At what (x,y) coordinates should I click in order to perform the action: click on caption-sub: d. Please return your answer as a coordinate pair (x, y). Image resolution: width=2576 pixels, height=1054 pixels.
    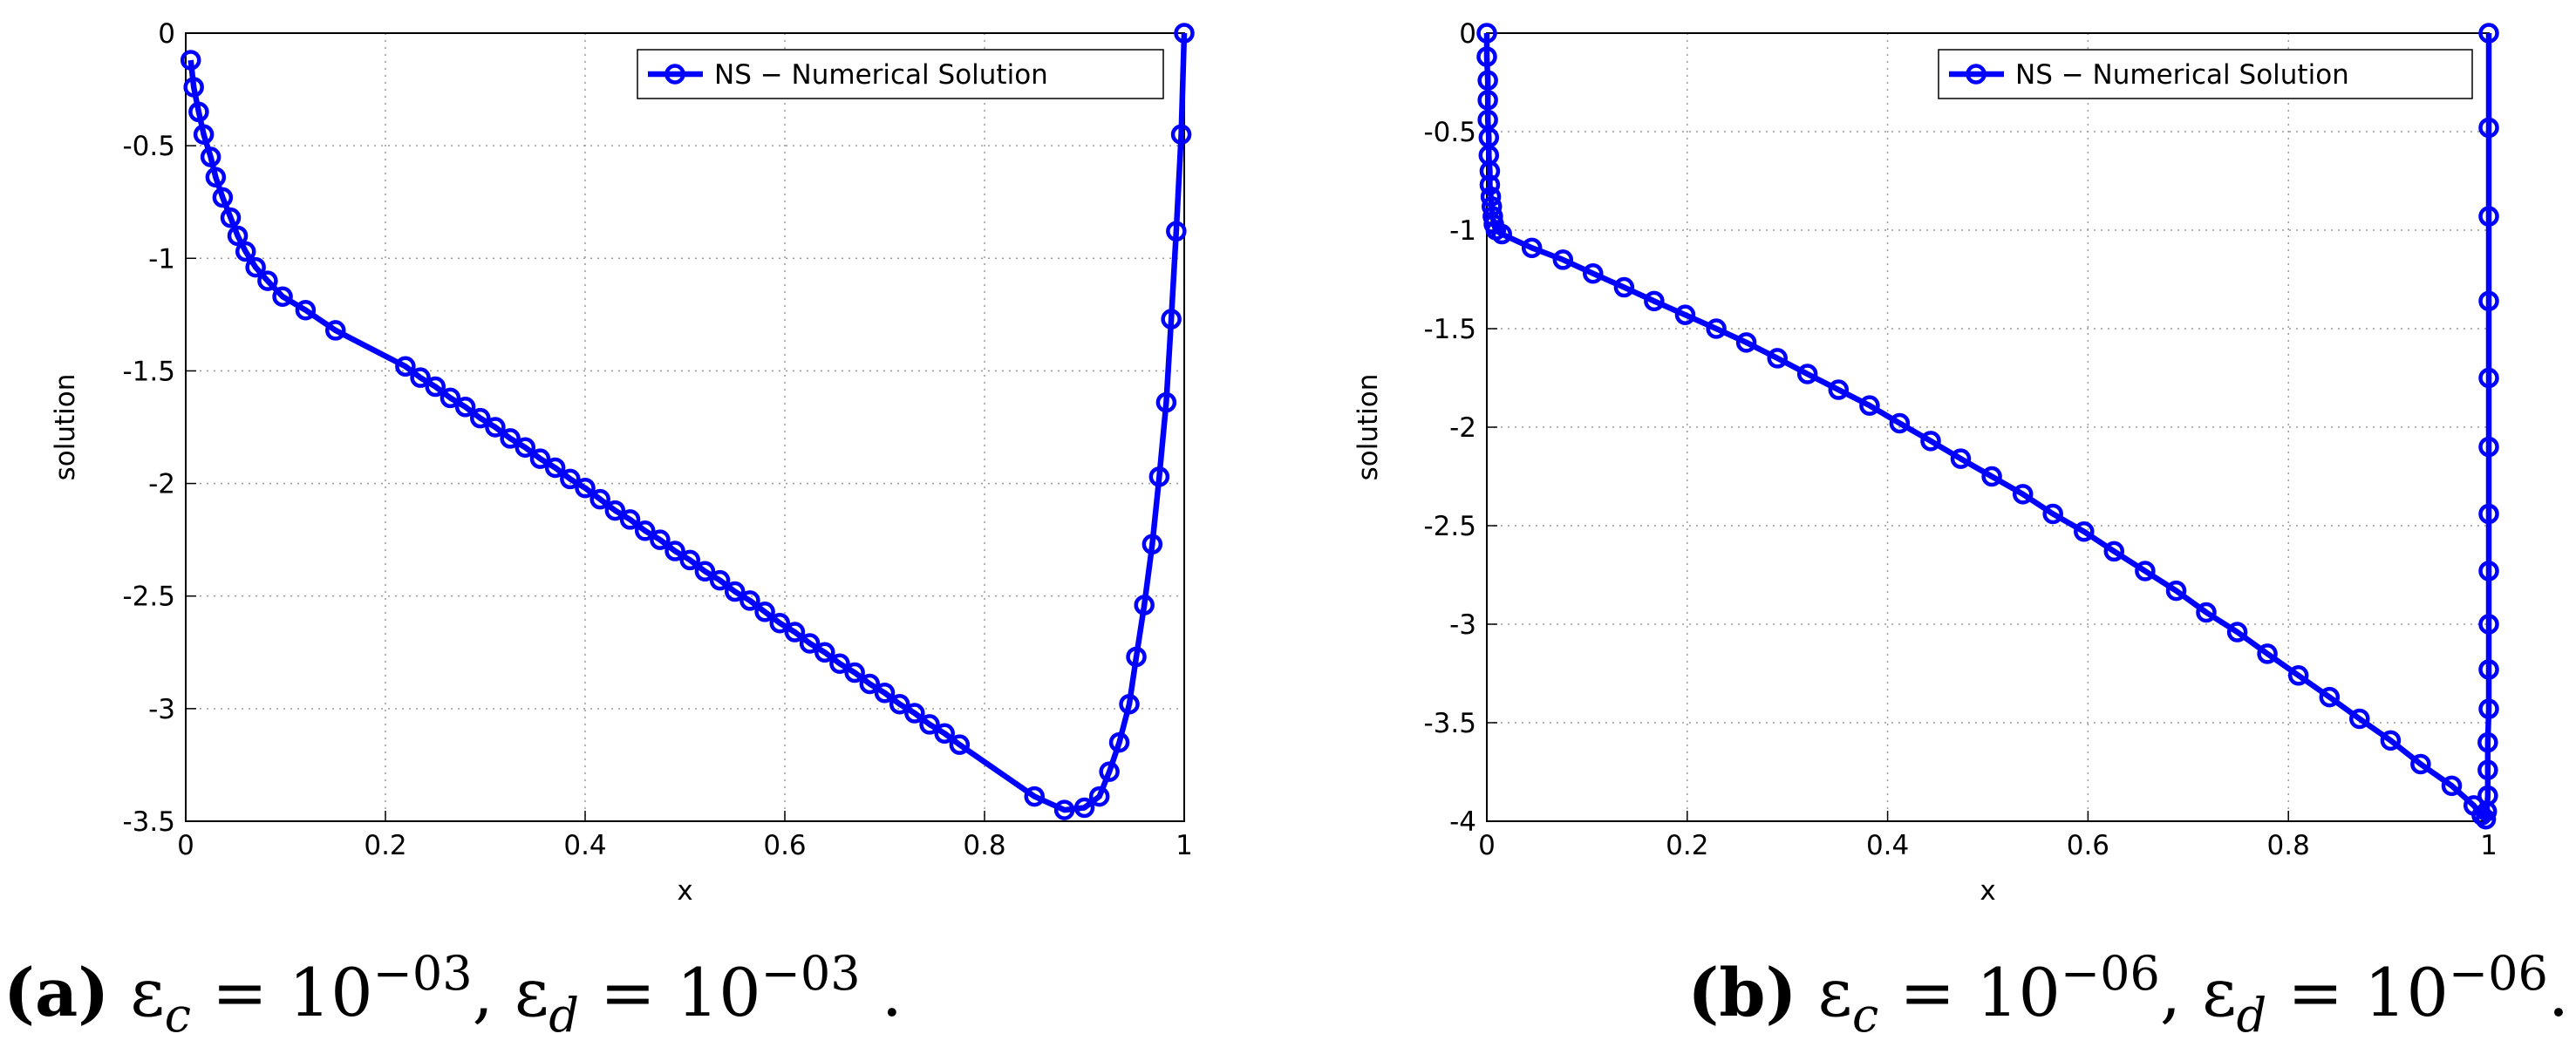
    Looking at the image, I should click on (564, 1015).